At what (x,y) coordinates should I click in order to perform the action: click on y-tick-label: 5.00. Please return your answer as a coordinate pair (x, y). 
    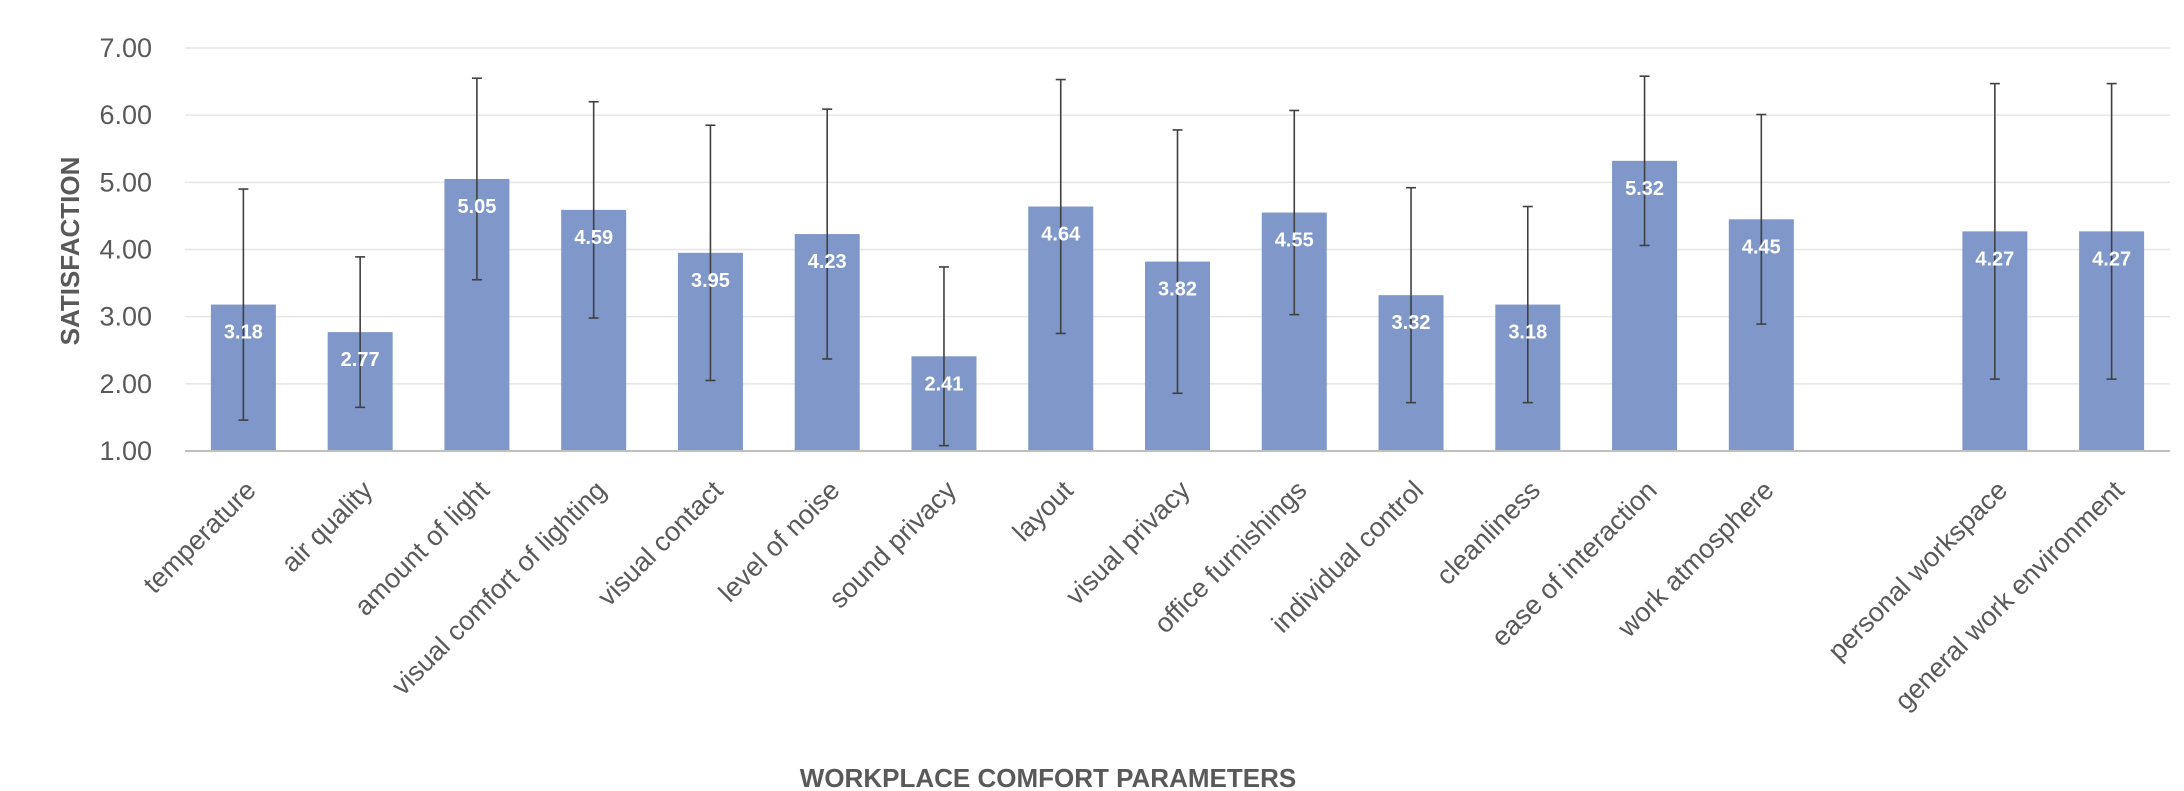
    Looking at the image, I should click on (125, 182).